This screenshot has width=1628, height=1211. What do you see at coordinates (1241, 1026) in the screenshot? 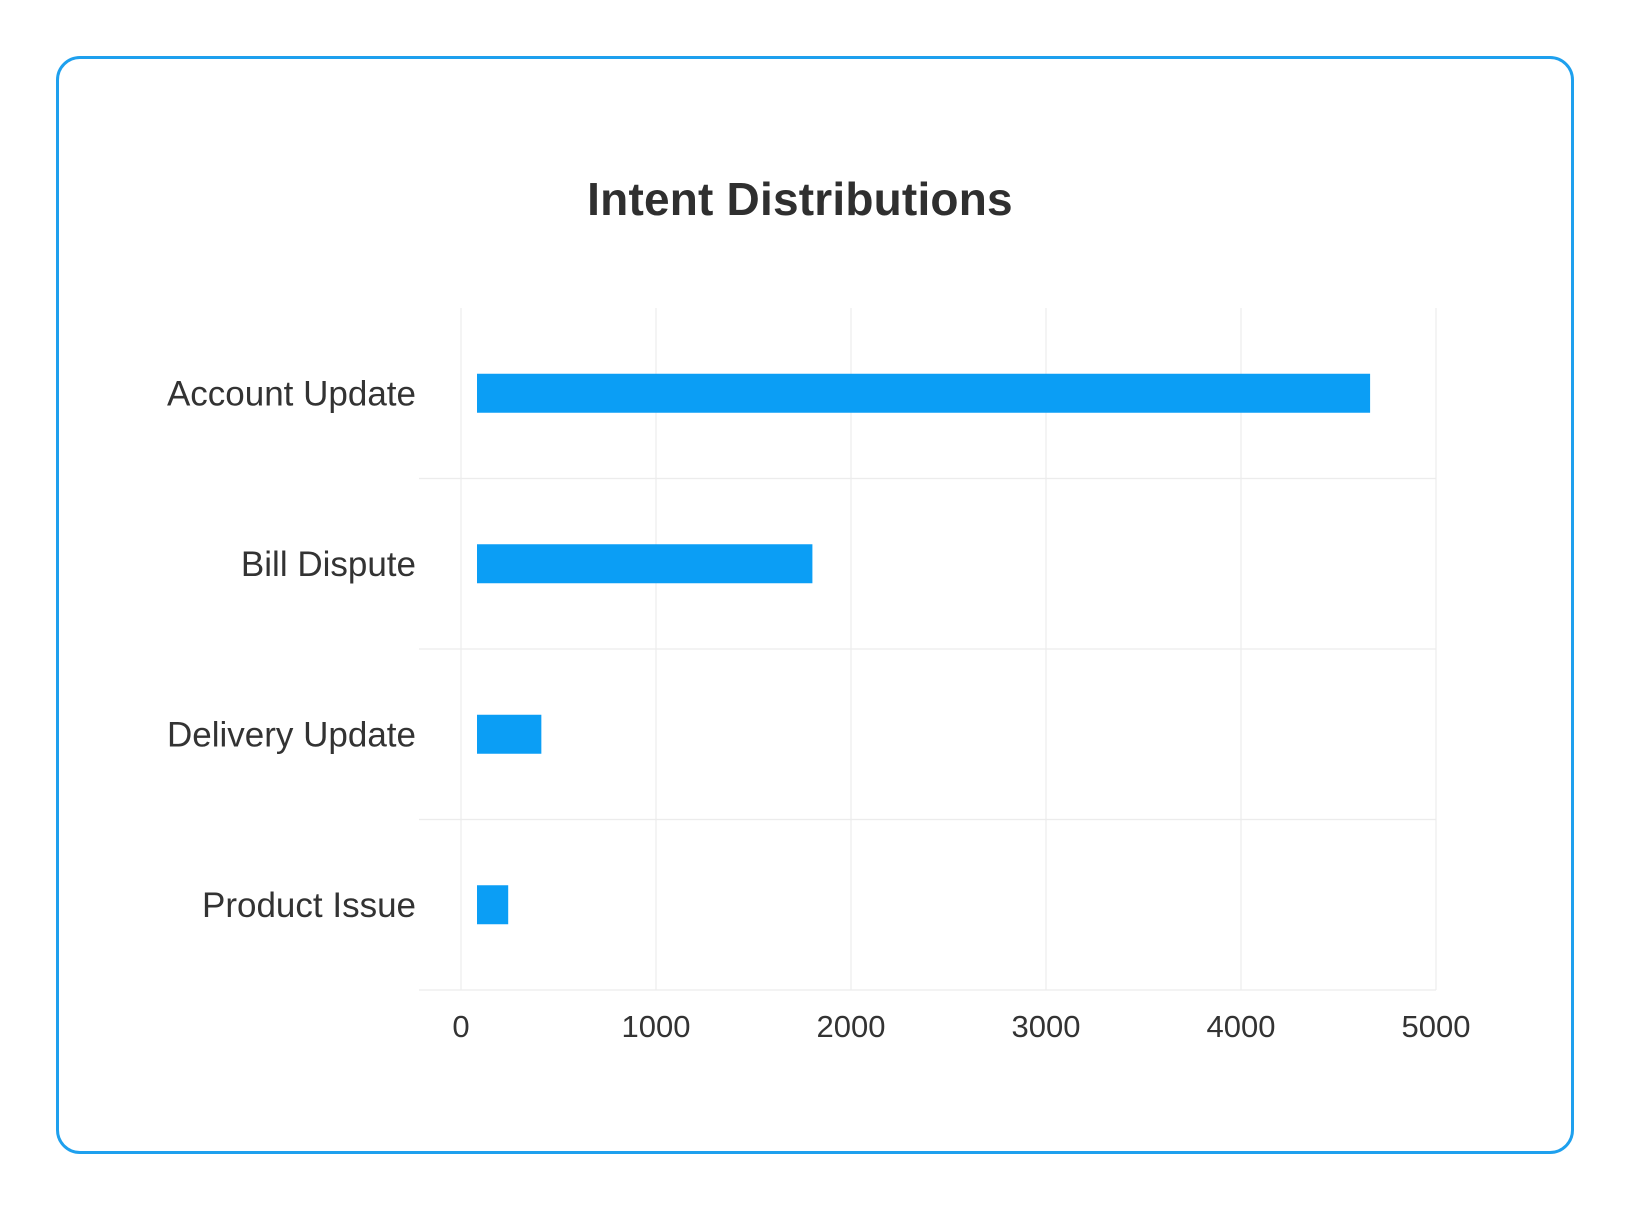
I see `x-tick-label: 4000` at bounding box center [1241, 1026].